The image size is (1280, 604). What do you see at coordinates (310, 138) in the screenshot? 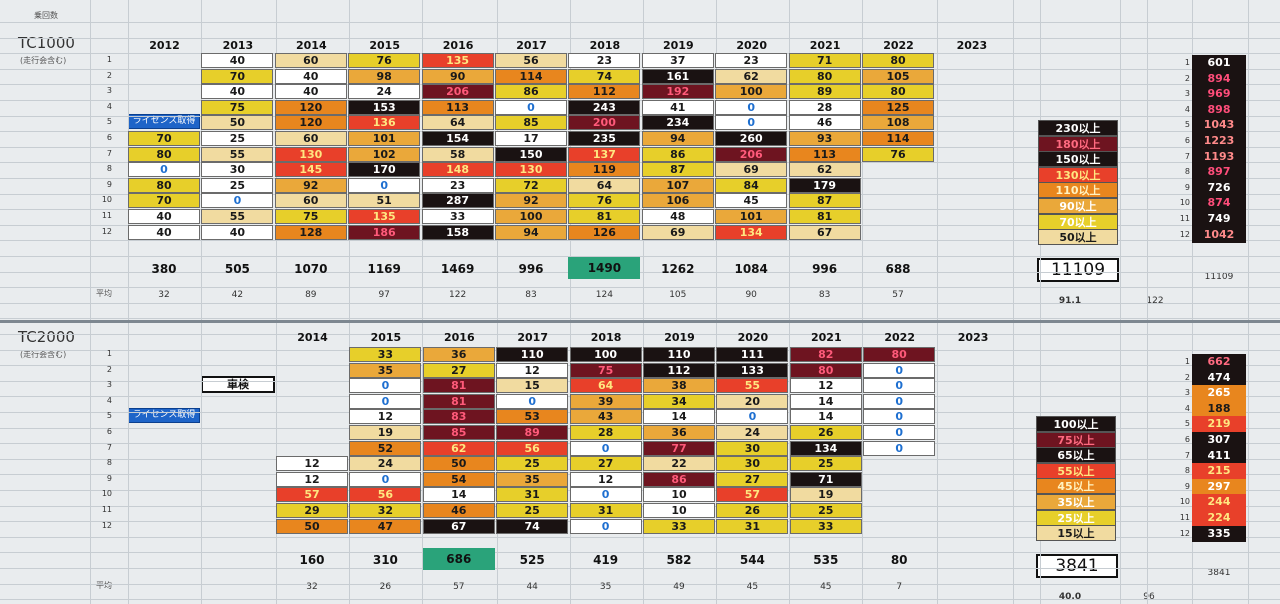
I see `data-cell: 60` at bounding box center [310, 138].